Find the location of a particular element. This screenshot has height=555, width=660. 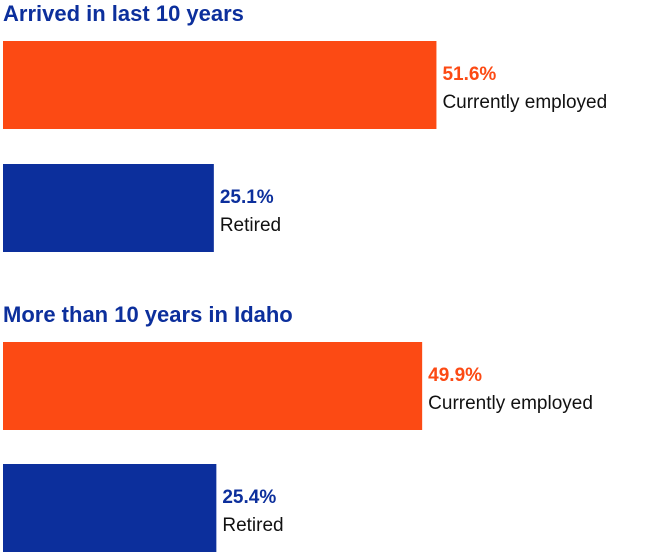

category-label-arrived-employed: Currently employed is located at coordinates (524, 102).